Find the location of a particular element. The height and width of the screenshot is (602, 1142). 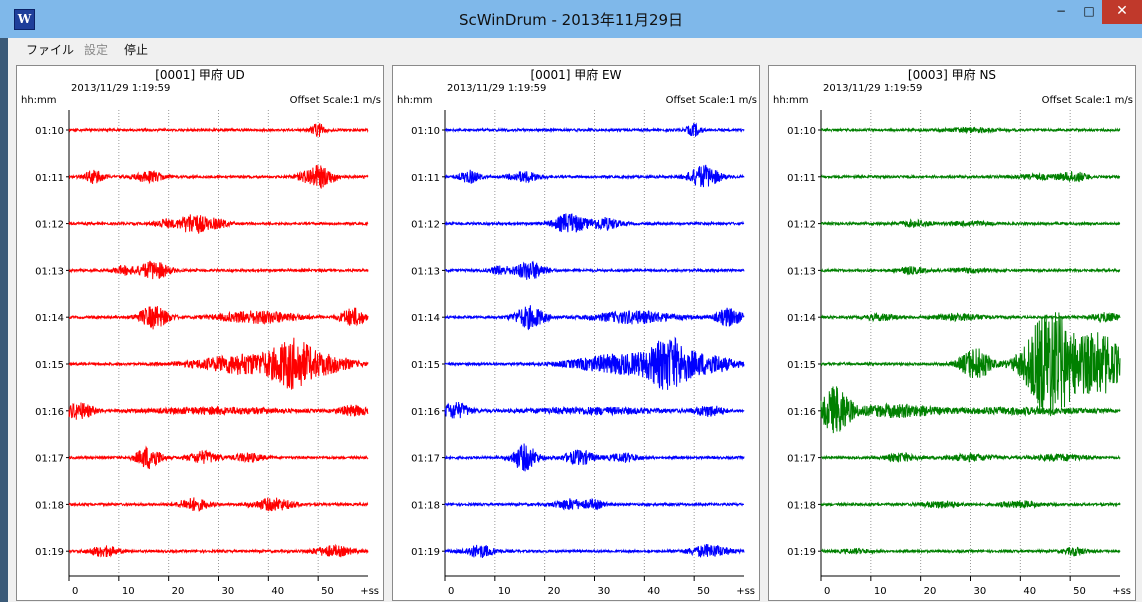

menu-bar: ファイル 設定 停止 is located at coordinates (575, 49).